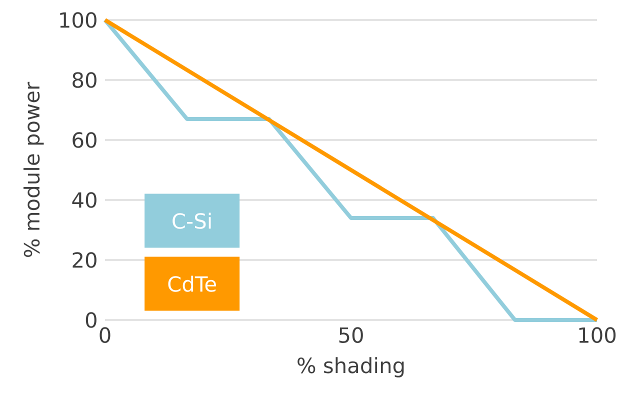  Describe the element at coordinates (84, 200) in the screenshot. I see `y-tick-label: 40` at that location.